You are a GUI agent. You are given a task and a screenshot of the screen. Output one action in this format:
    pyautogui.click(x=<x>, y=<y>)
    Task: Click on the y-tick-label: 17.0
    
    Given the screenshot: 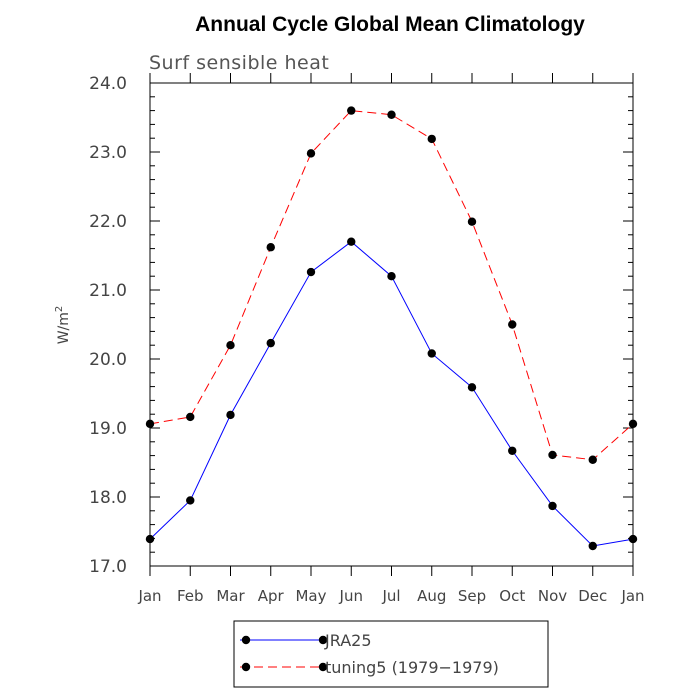 What is the action you would take?
    pyautogui.click(x=108, y=567)
    